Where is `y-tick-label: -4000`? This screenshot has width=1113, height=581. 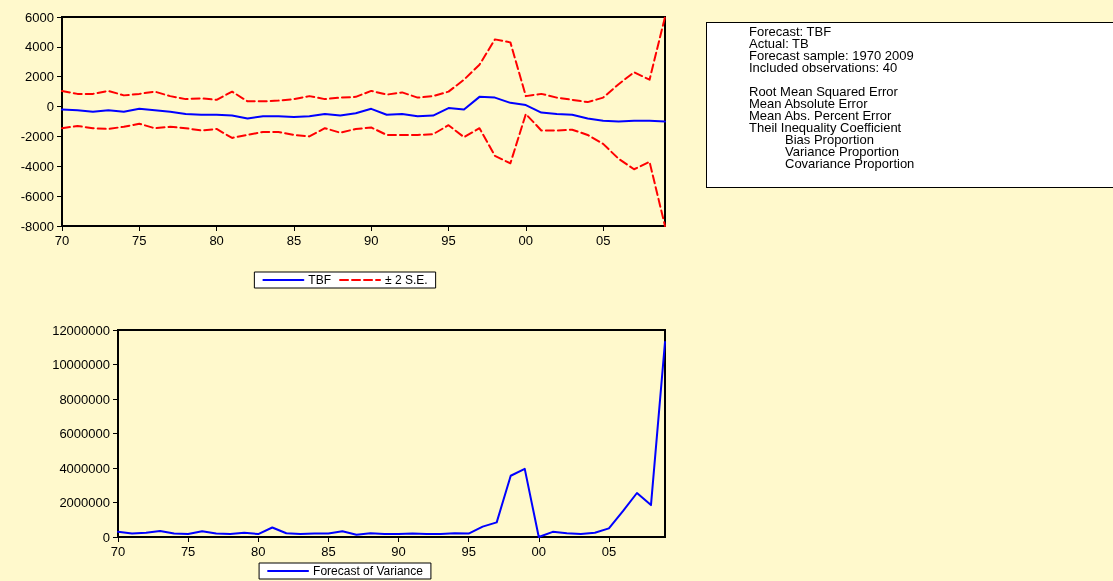 y-tick-label: -4000 is located at coordinates (37, 166).